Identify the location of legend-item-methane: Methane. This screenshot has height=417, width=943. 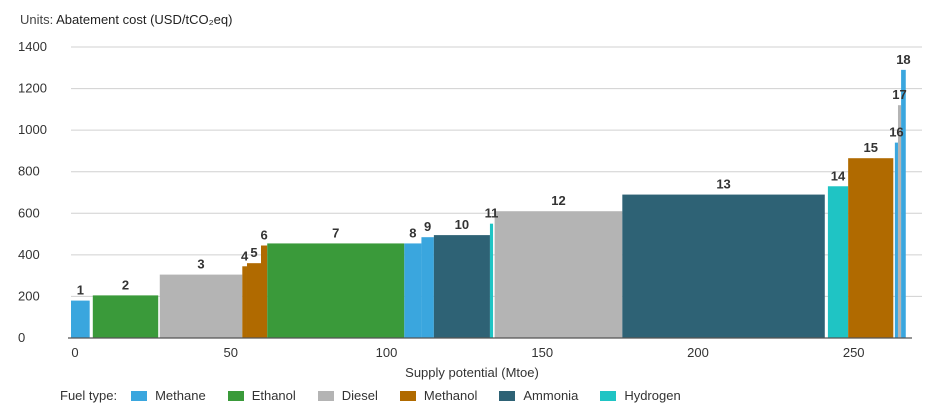
(168, 395).